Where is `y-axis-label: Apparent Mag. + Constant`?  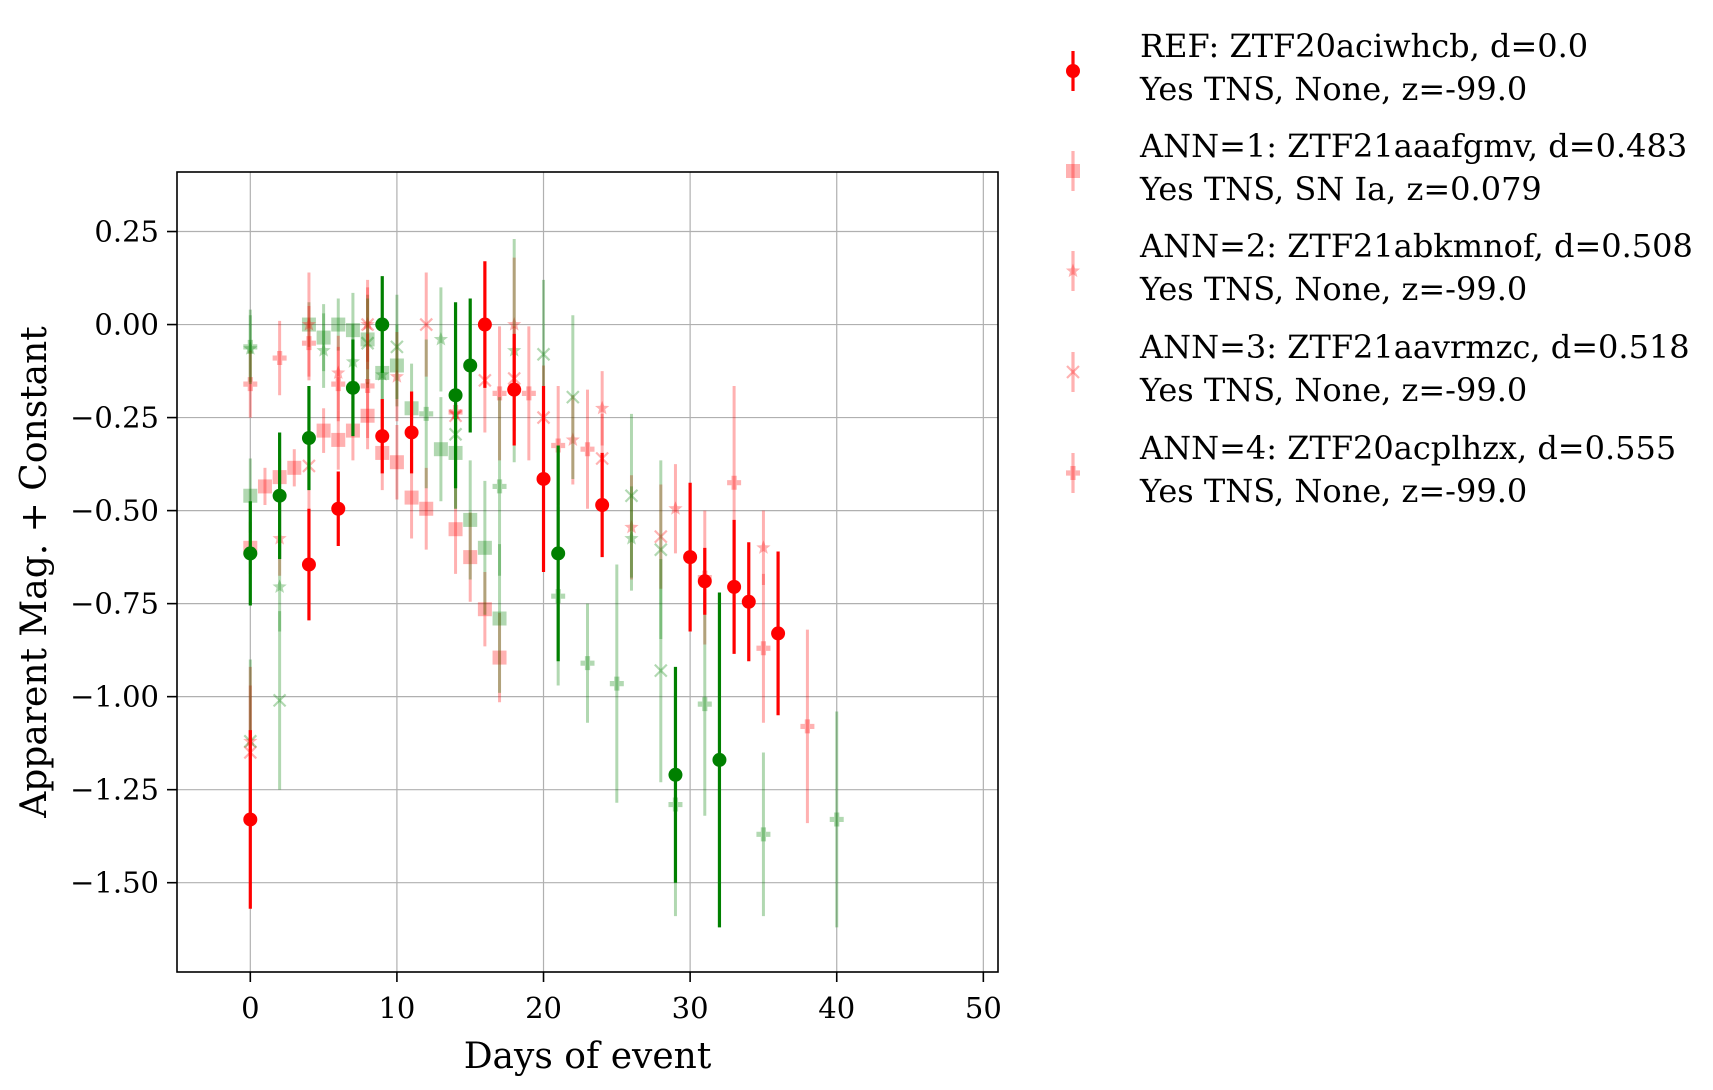 y-axis-label: Apparent Mag. + Constant is located at coordinates (34, 572).